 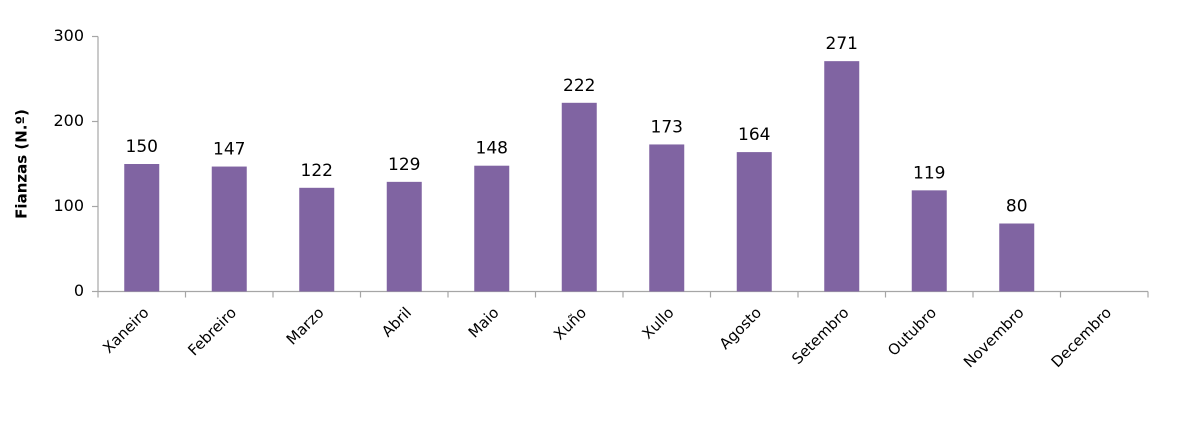 What do you see at coordinates (657, 323) in the screenshot?
I see `x-tick-label: Xullo` at bounding box center [657, 323].